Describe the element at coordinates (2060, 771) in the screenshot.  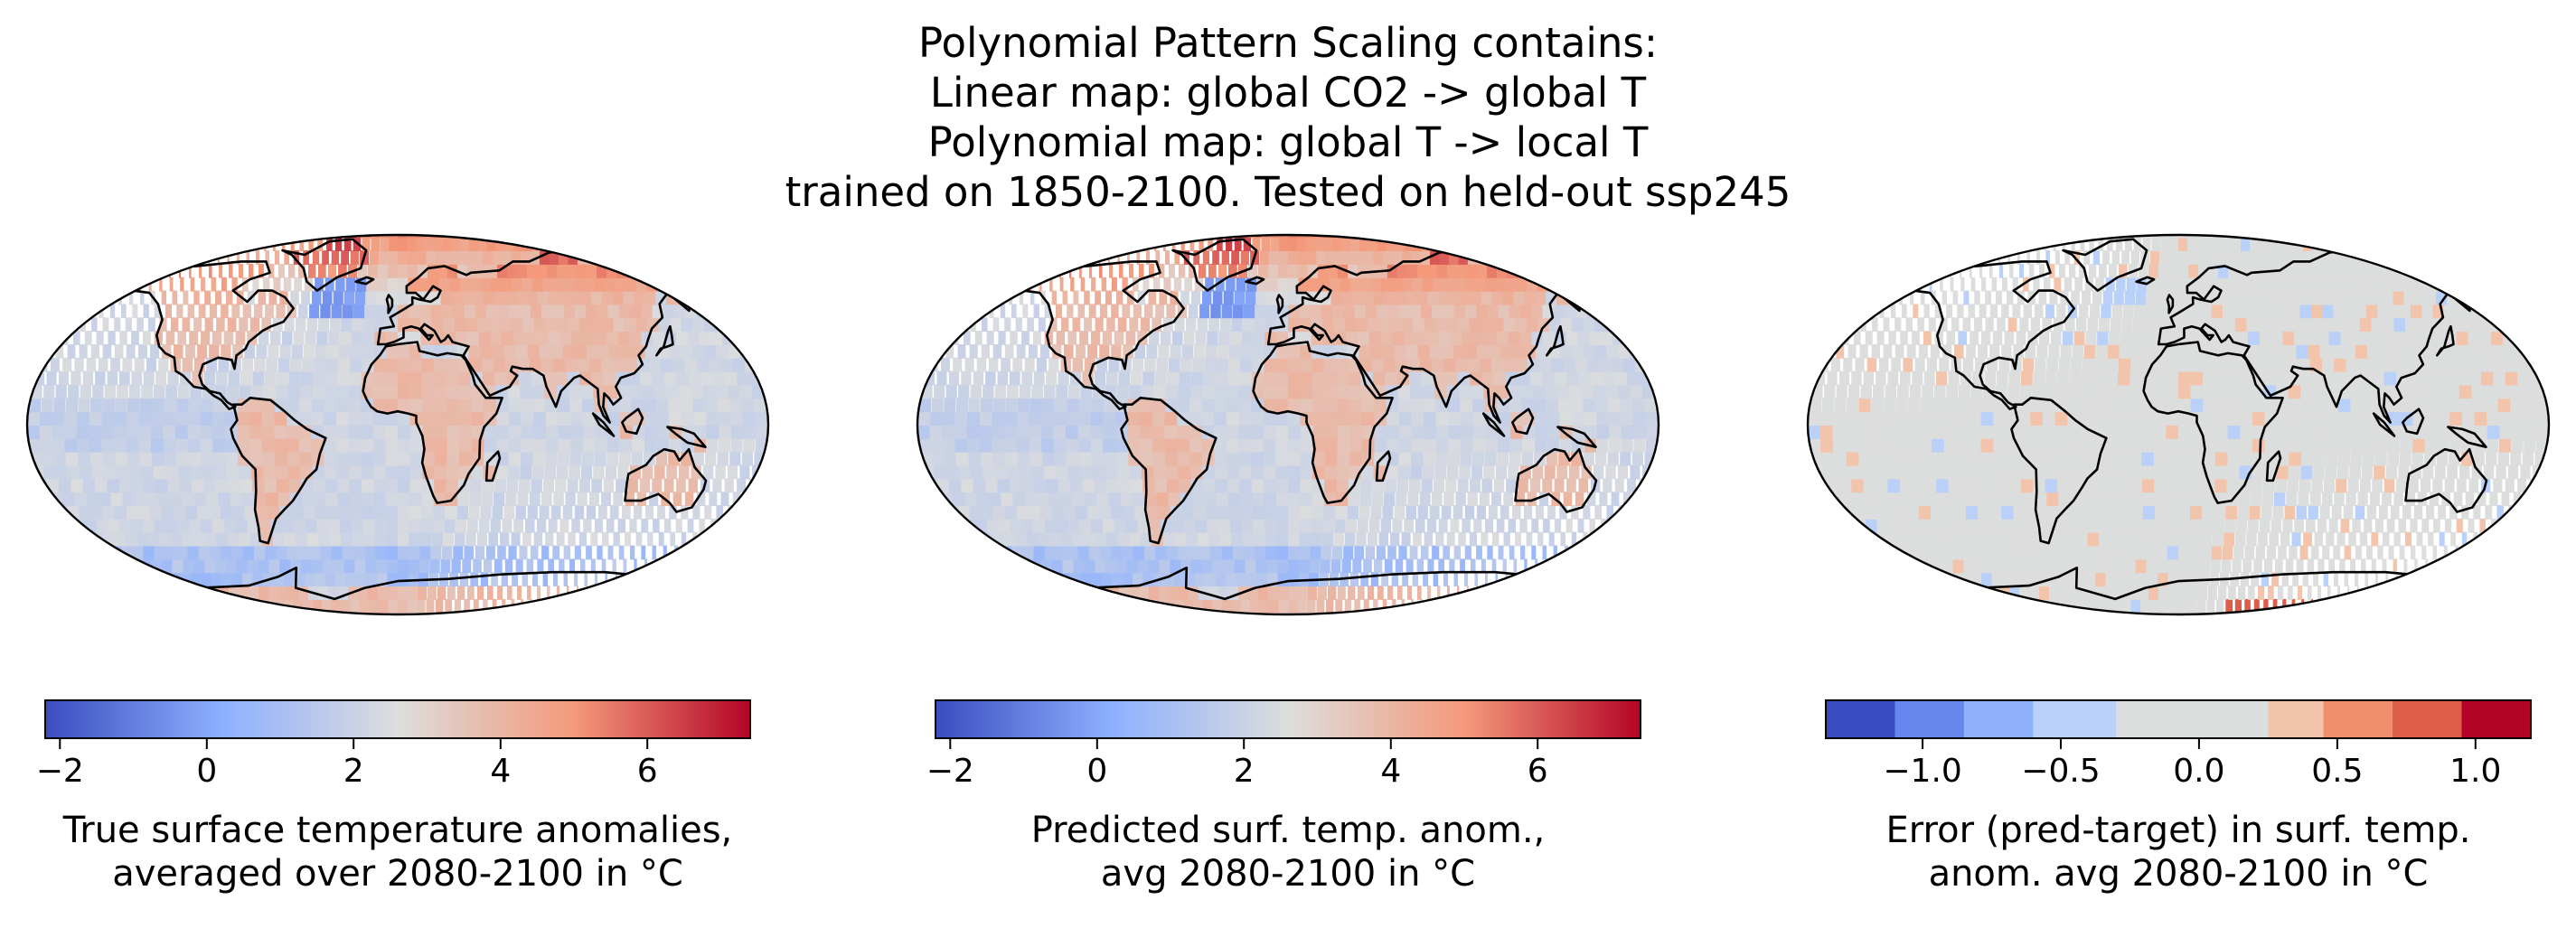
I see `colorbar-tick-label: −0.5` at that location.